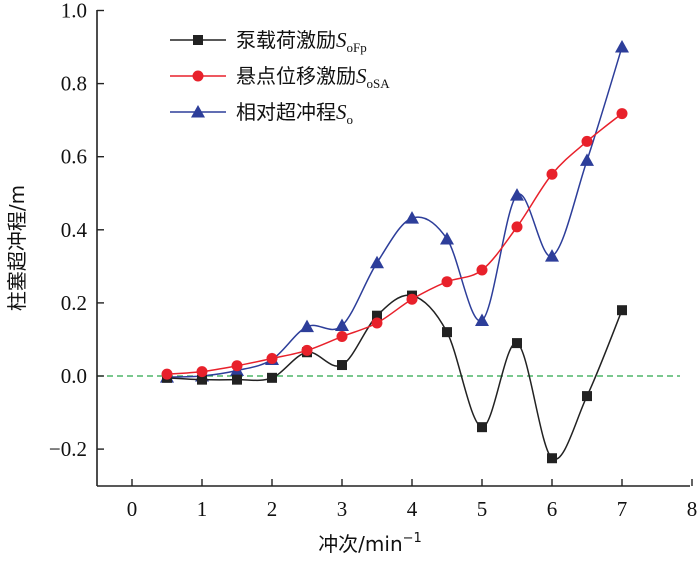  I want to click on legend-label: 相对超冲程So, so click(294, 113).